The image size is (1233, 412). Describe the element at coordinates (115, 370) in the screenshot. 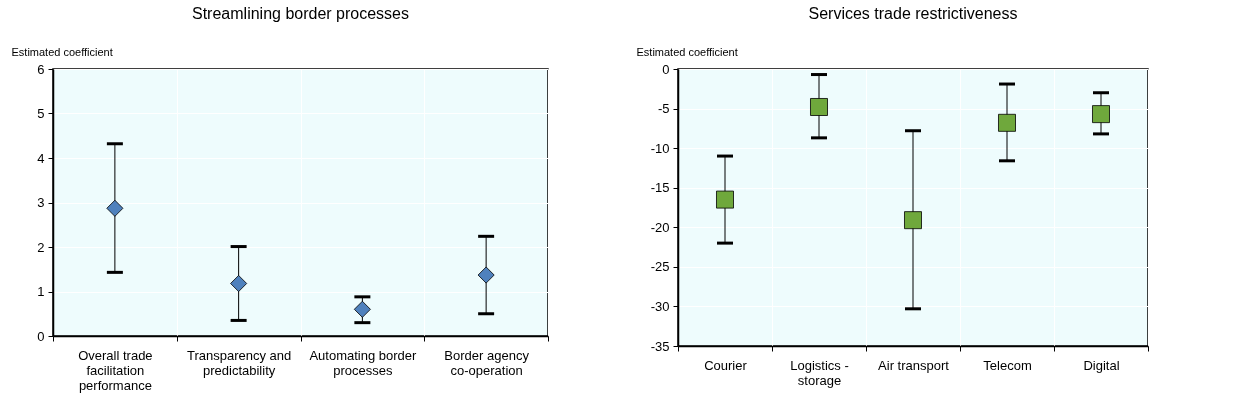

I see `x-tick-label: Overall trade facilitation performance` at that location.